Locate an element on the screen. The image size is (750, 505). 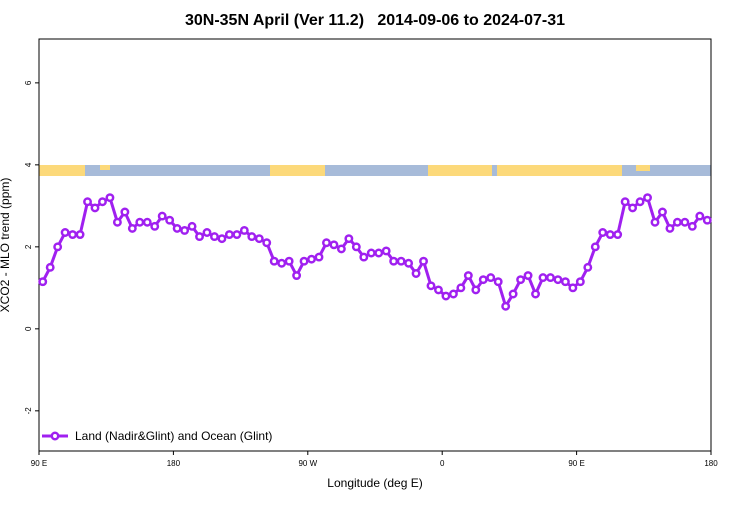
y-axis-label: XCO2 - MLO trend (ppm) is located at coordinates (6, 245).